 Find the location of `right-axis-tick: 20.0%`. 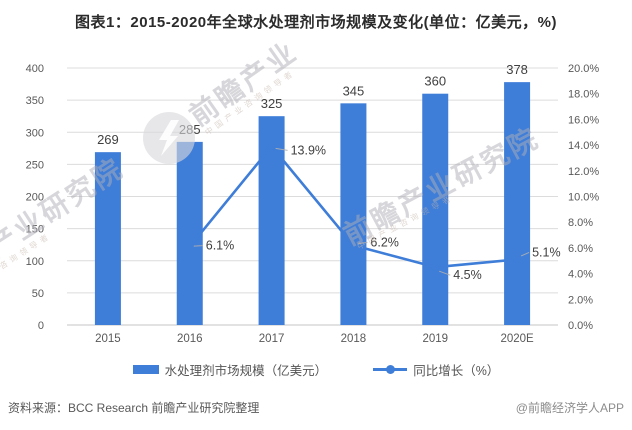

right-axis-tick: 20.0% is located at coordinates (583, 69).